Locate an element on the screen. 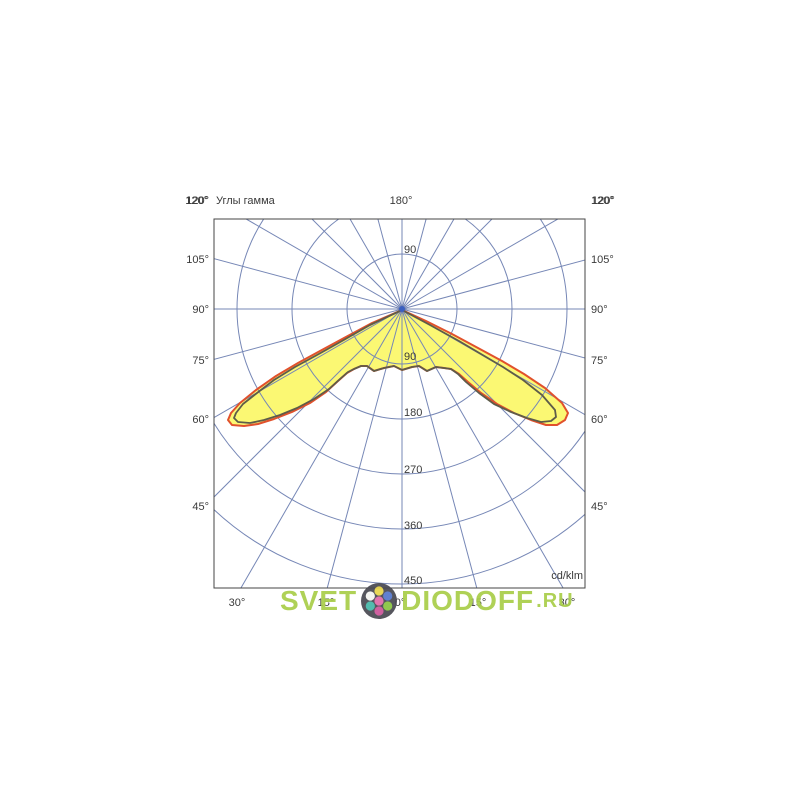  bottom-gamma-label-2: 0° is located at coordinates (400, 603).